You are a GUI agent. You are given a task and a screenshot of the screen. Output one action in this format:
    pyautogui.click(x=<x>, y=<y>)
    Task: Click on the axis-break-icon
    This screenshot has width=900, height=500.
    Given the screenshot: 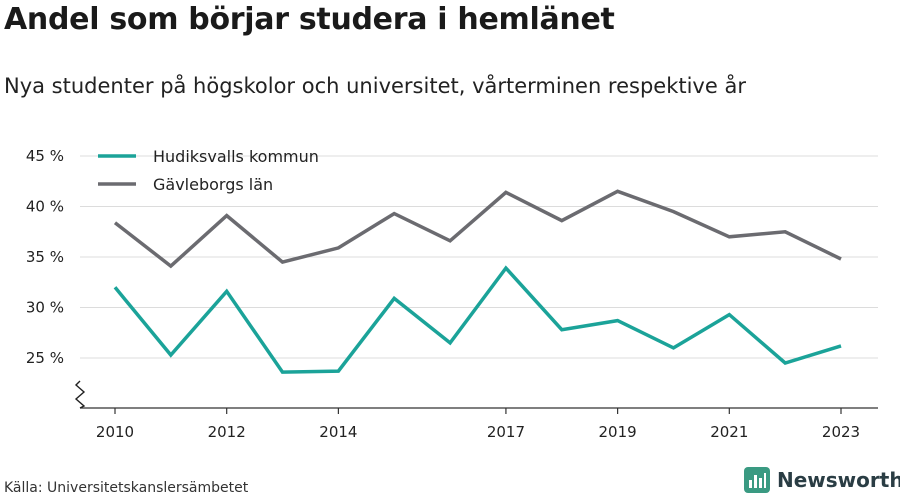 What is the action you would take?
    pyautogui.click(x=80, y=394)
    